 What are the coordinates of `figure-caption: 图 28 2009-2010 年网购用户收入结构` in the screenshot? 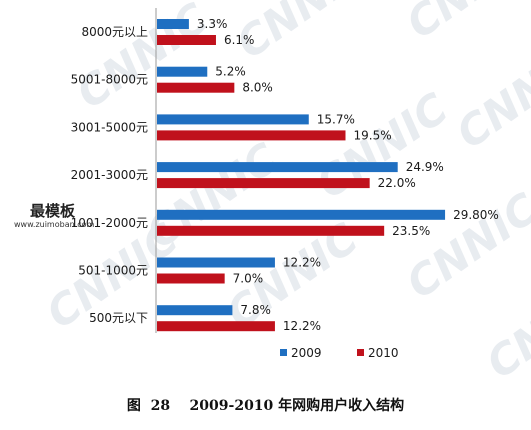 It's located at (265, 406).